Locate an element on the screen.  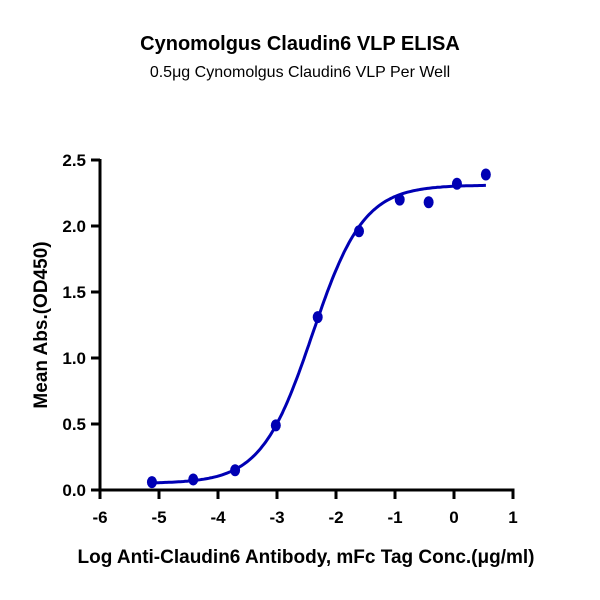
x-tick-label: 0 is located at coordinates (453, 517).